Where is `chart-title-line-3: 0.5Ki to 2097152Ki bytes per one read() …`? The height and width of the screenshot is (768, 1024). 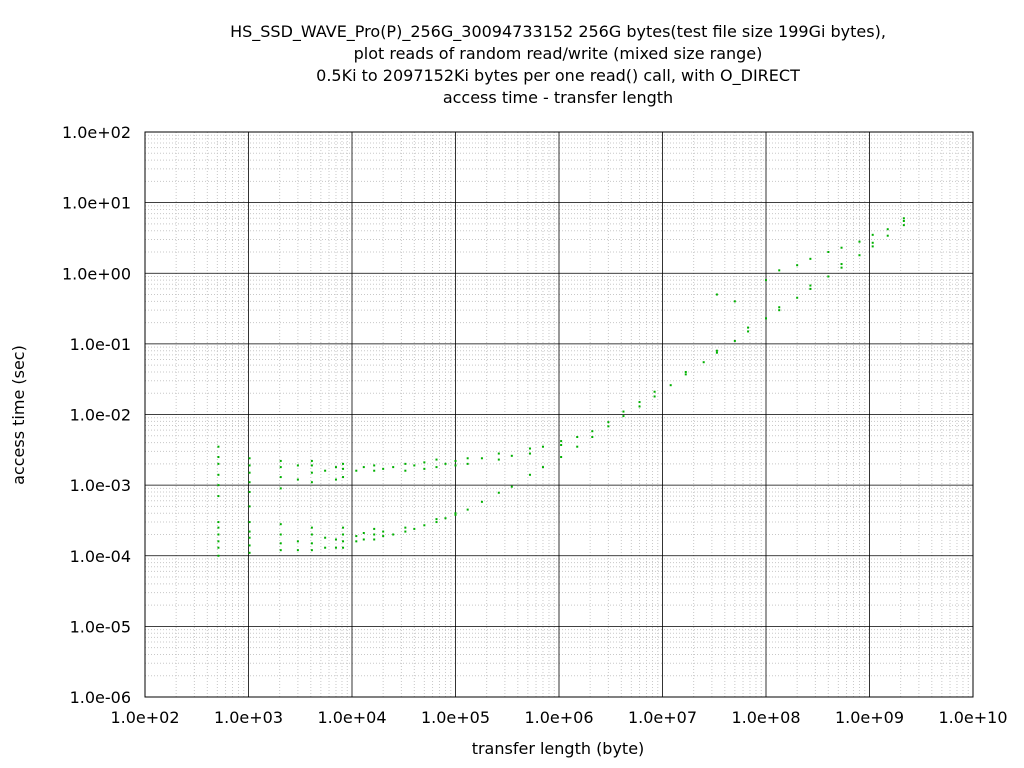 chart-title-line-3: 0.5Ki to 2097152Ki bytes per one read() … is located at coordinates (558, 76).